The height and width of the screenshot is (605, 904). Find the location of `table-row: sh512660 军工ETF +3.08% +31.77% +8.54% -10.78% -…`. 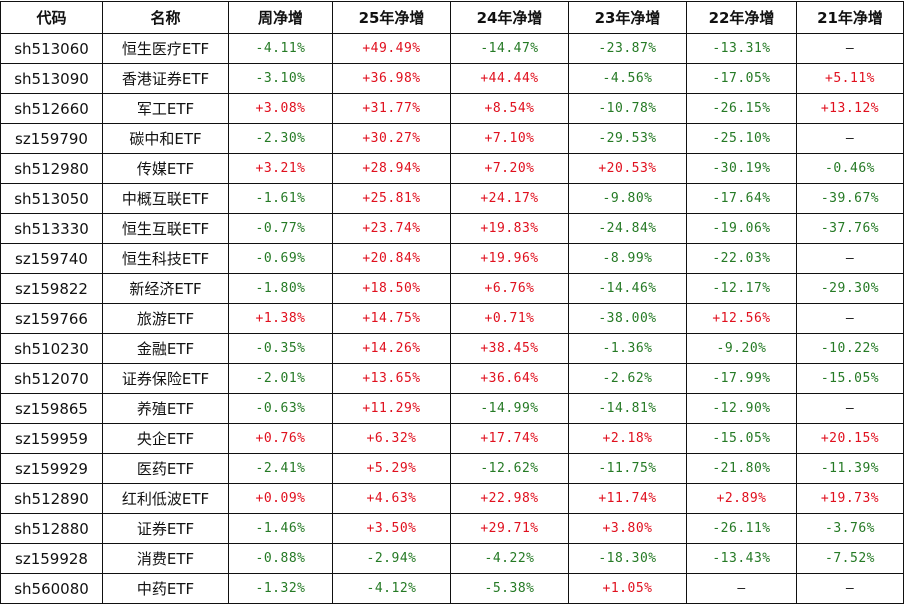

table-row: sh512660 军工ETF +3.08% +31.77% +8.54% -10.78% -… is located at coordinates (452, 108).